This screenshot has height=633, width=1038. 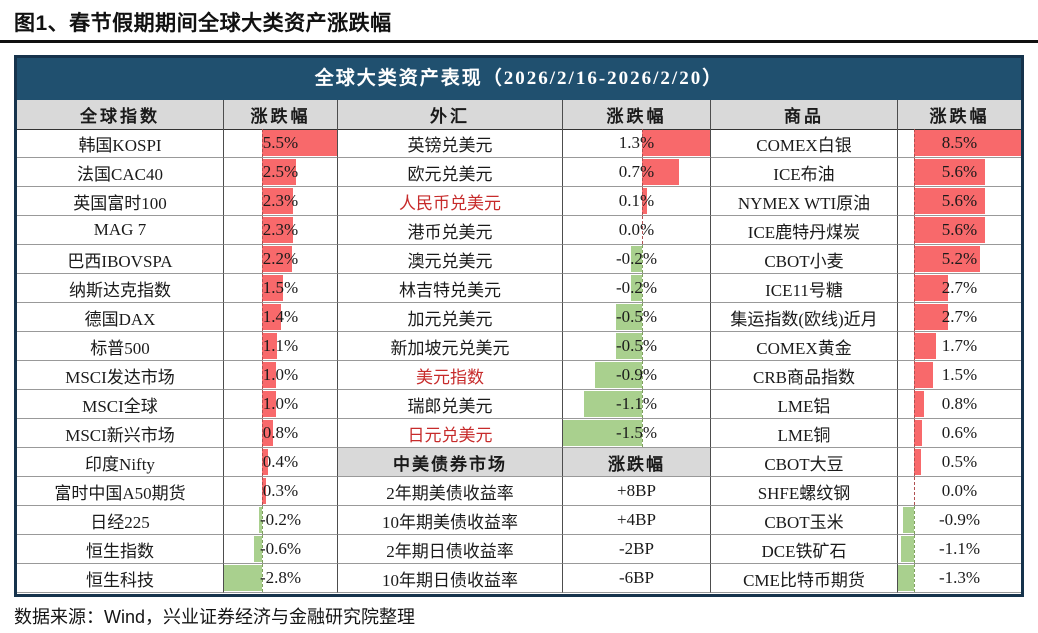 What do you see at coordinates (120, 288) in the screenshot?
I see `asset-name-cell: 纳斯达克指数` at bounding box center [120, 288].